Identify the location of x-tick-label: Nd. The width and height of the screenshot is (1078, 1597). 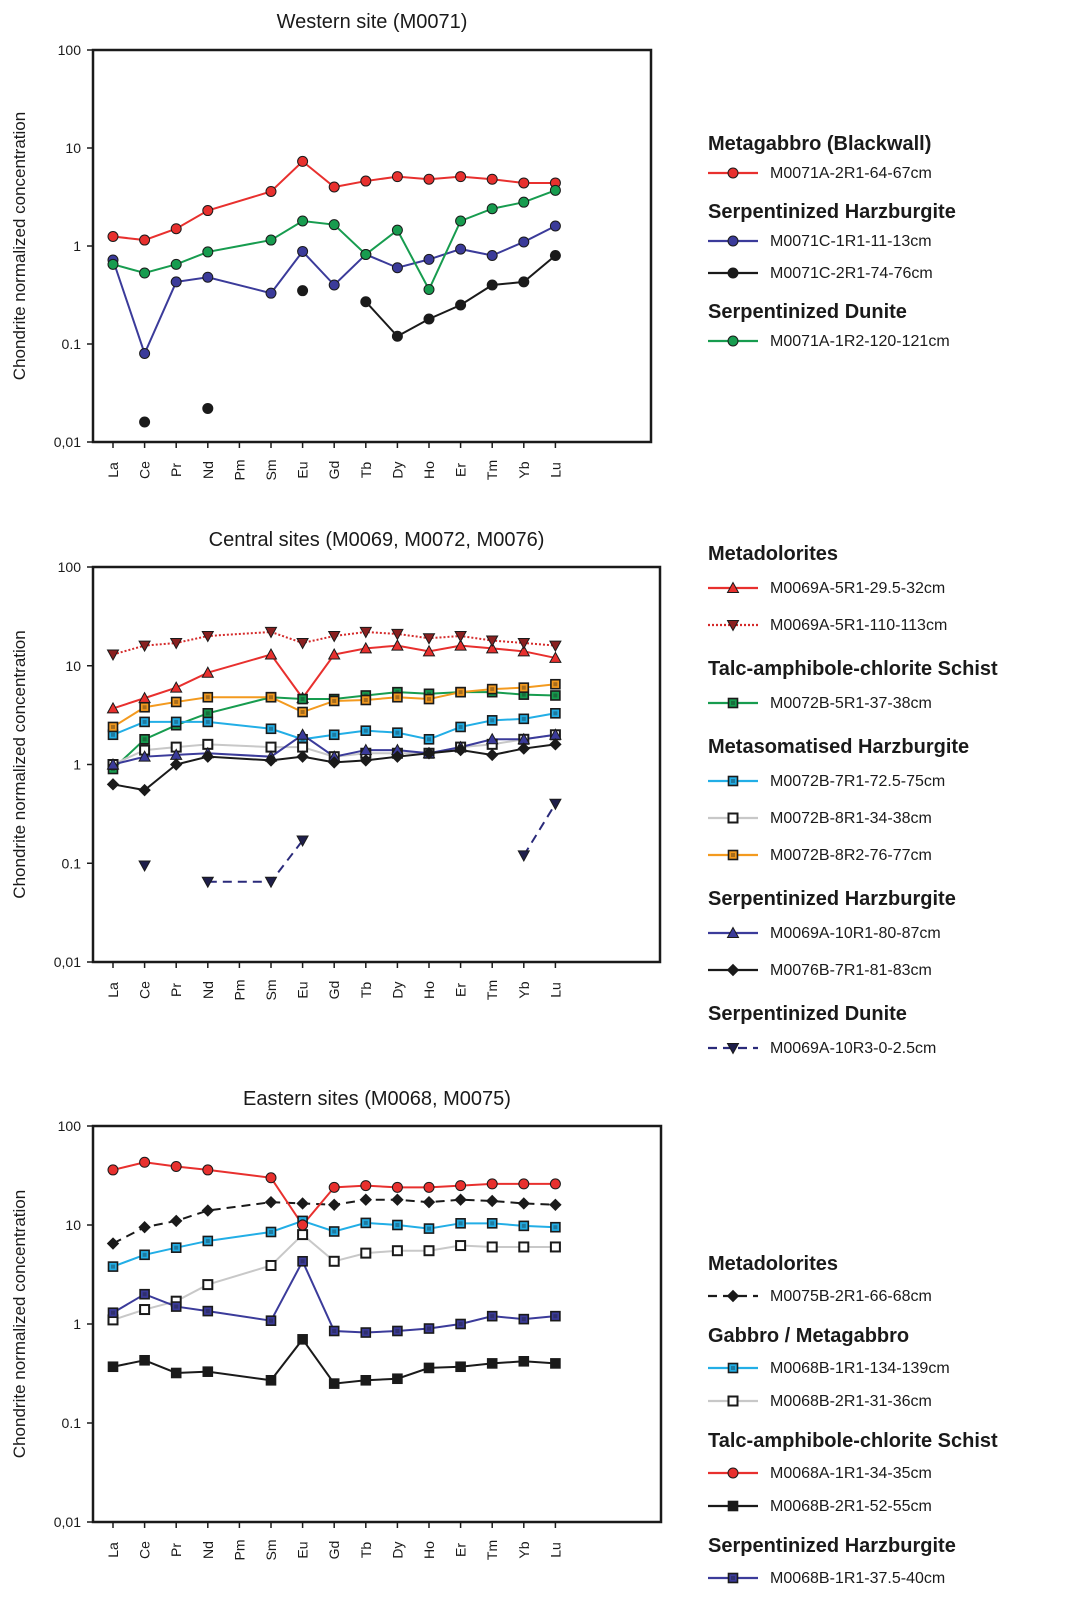
(208, 470).